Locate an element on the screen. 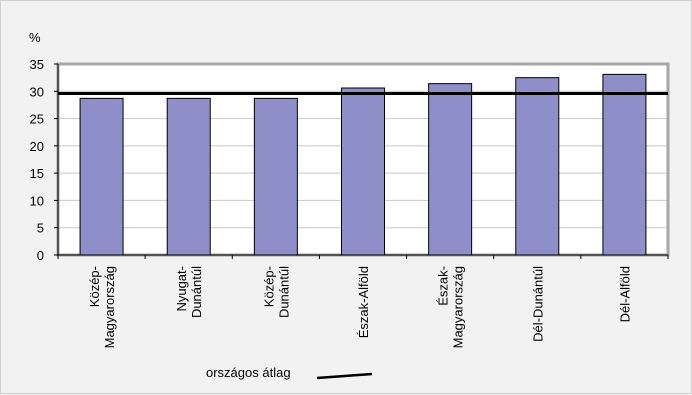  y-tick-label: 25 is located at coordinates (37, 119).